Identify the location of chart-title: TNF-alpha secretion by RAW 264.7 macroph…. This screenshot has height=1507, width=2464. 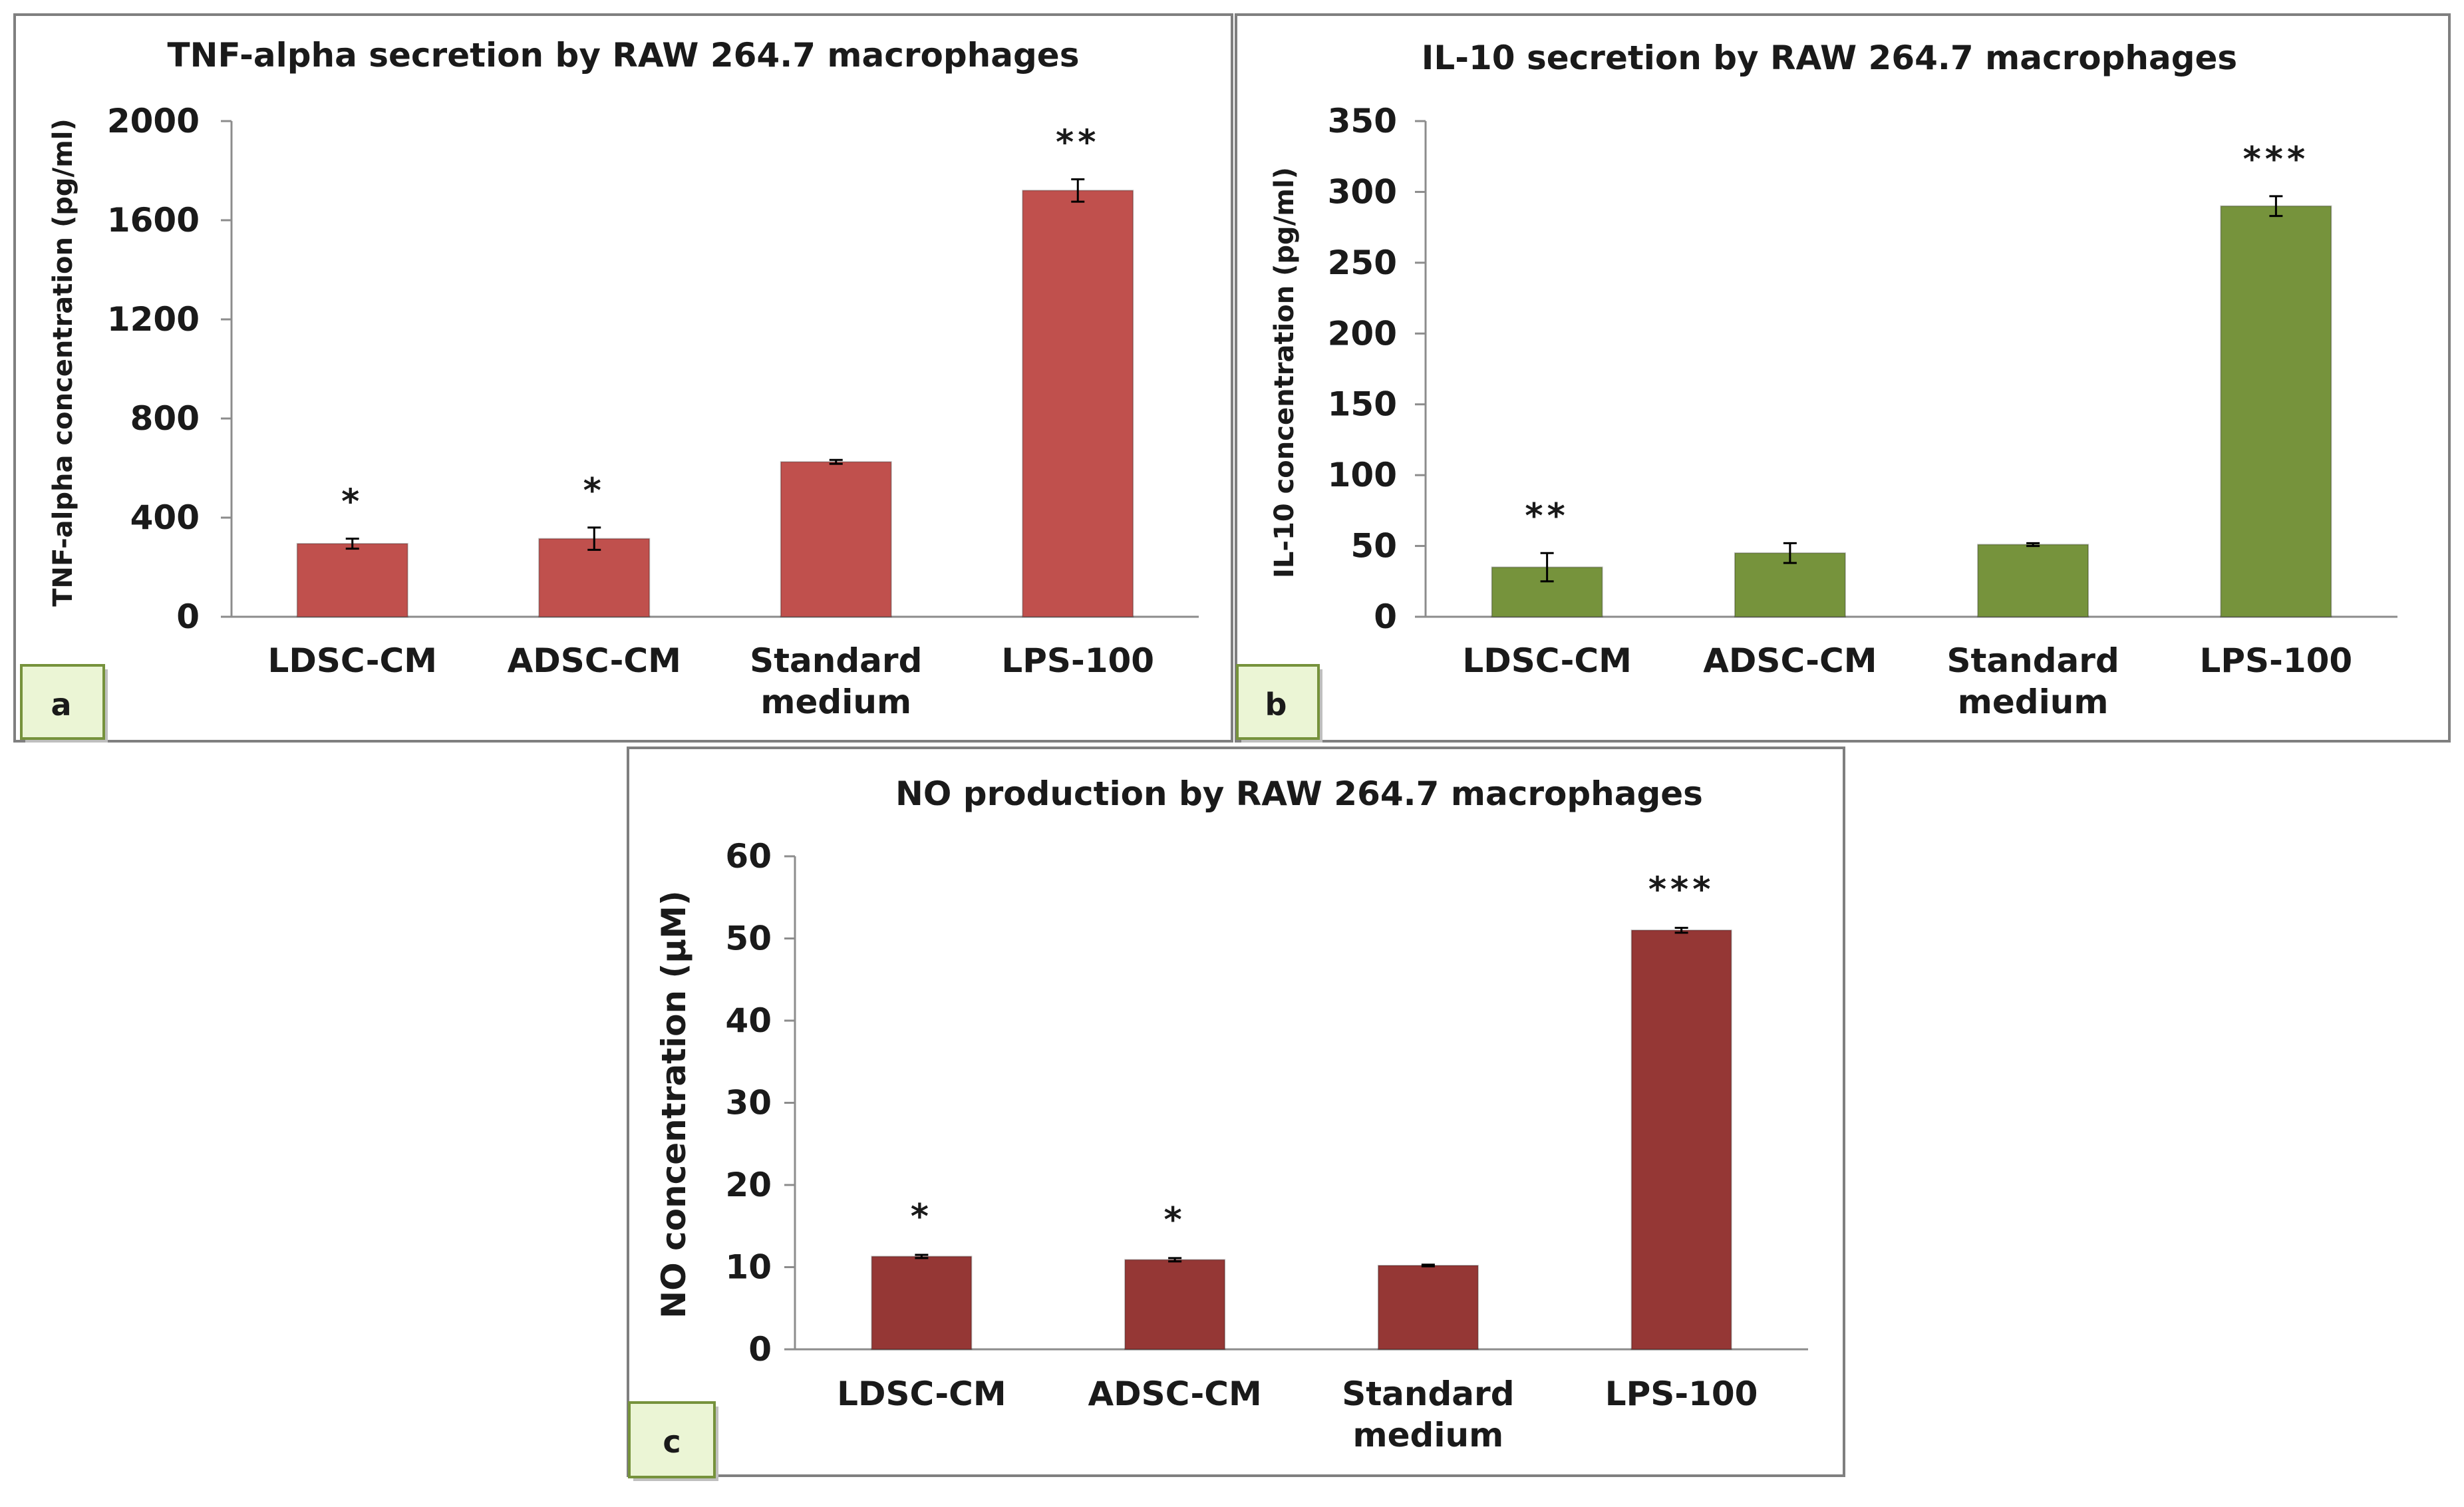
(624, 55).